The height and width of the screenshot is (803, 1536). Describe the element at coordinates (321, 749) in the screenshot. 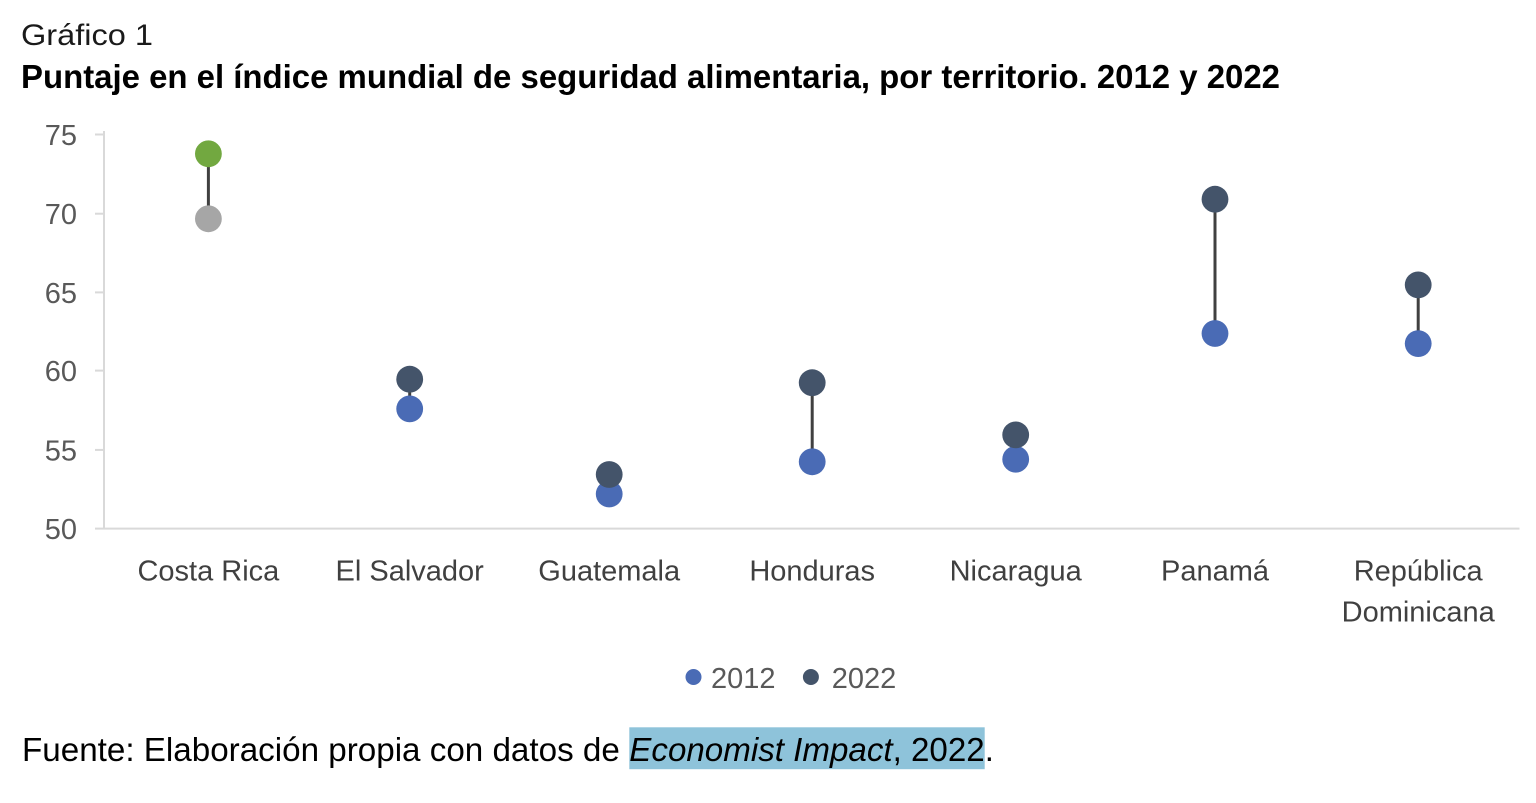

I see `svg-text:Fuente: Elaboración propia con: Fuente: Elaboración propia con datos de` at that location.